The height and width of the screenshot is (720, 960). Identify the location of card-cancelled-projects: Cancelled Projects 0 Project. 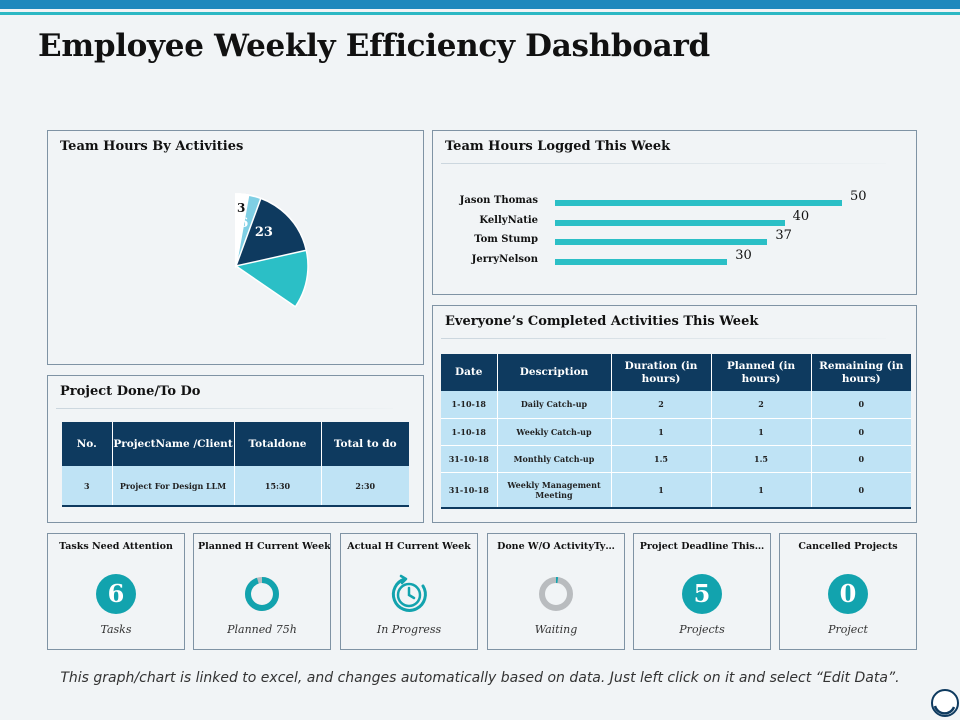
(848, 591).